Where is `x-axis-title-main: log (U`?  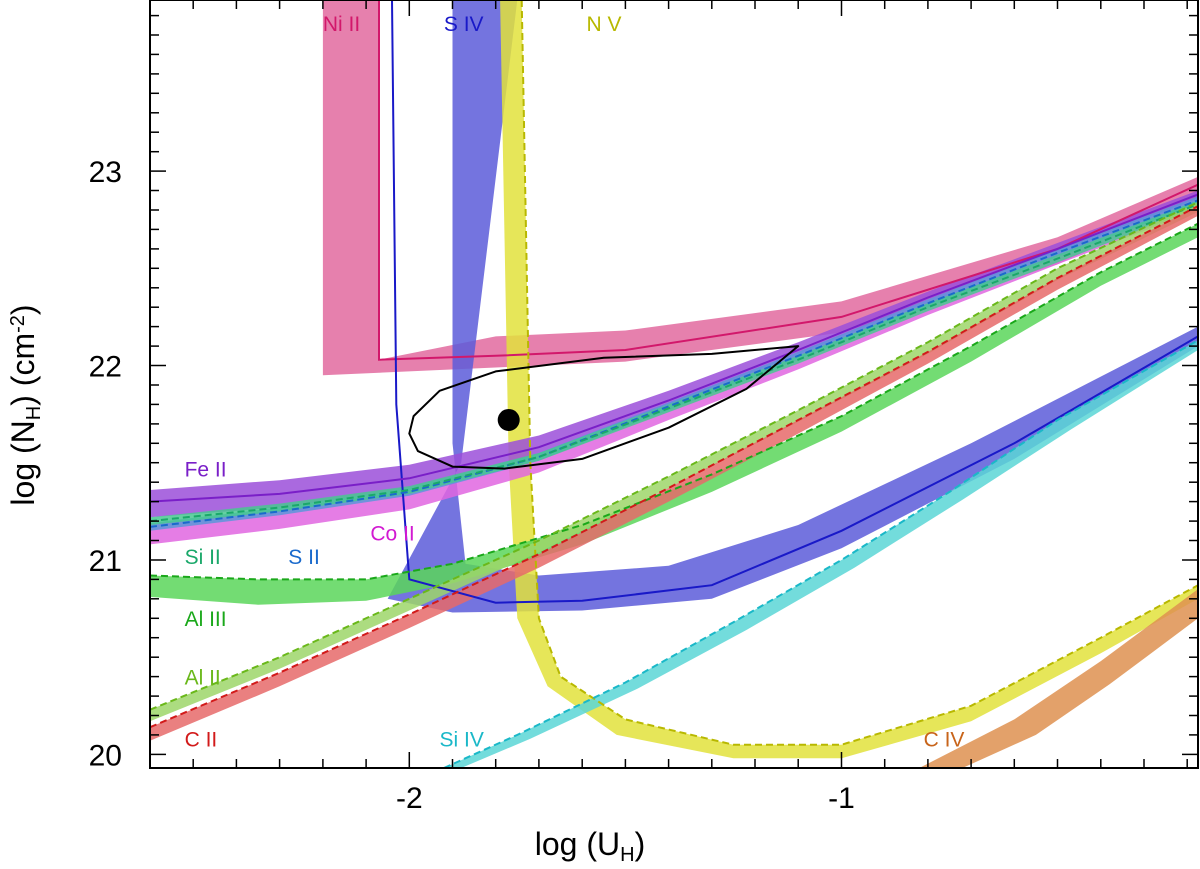 x-axis-title-main: log (U is located at coordinates (577, 844).